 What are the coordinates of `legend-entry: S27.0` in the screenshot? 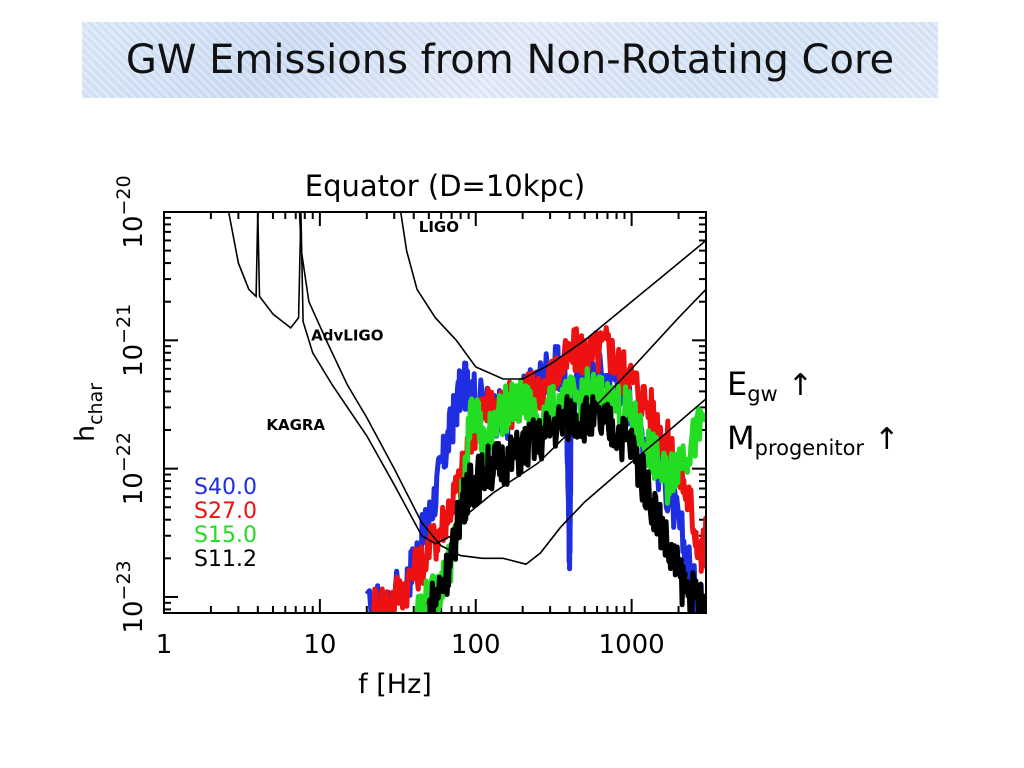 It's located at (225, 511).